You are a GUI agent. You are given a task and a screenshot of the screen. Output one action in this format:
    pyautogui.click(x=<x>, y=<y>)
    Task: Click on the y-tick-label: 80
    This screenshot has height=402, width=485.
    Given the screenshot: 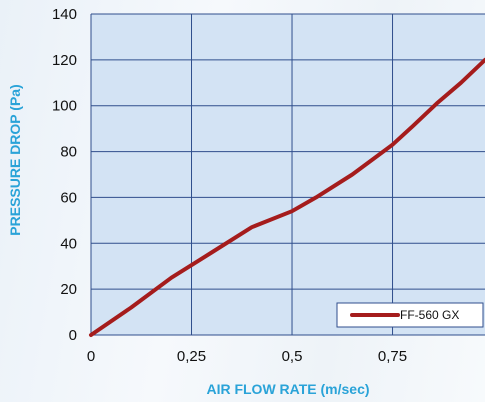 What is the action you would take?
    pyautogui.click(x=68, y=152)
    